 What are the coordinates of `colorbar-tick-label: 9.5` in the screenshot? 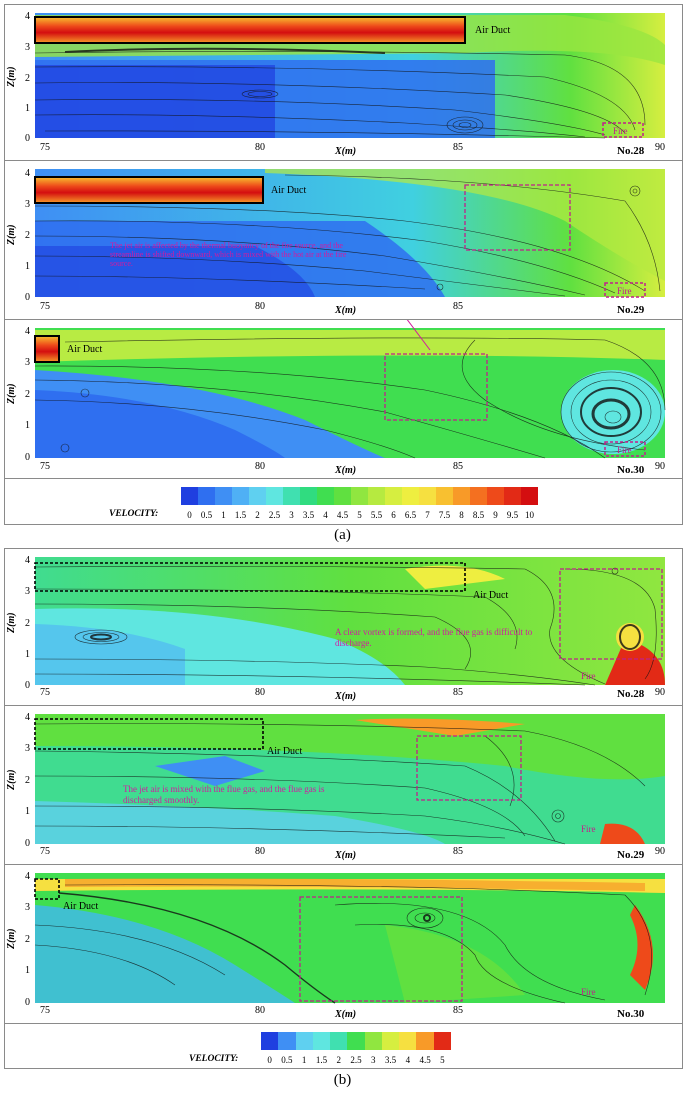 It's located at (512, 515).